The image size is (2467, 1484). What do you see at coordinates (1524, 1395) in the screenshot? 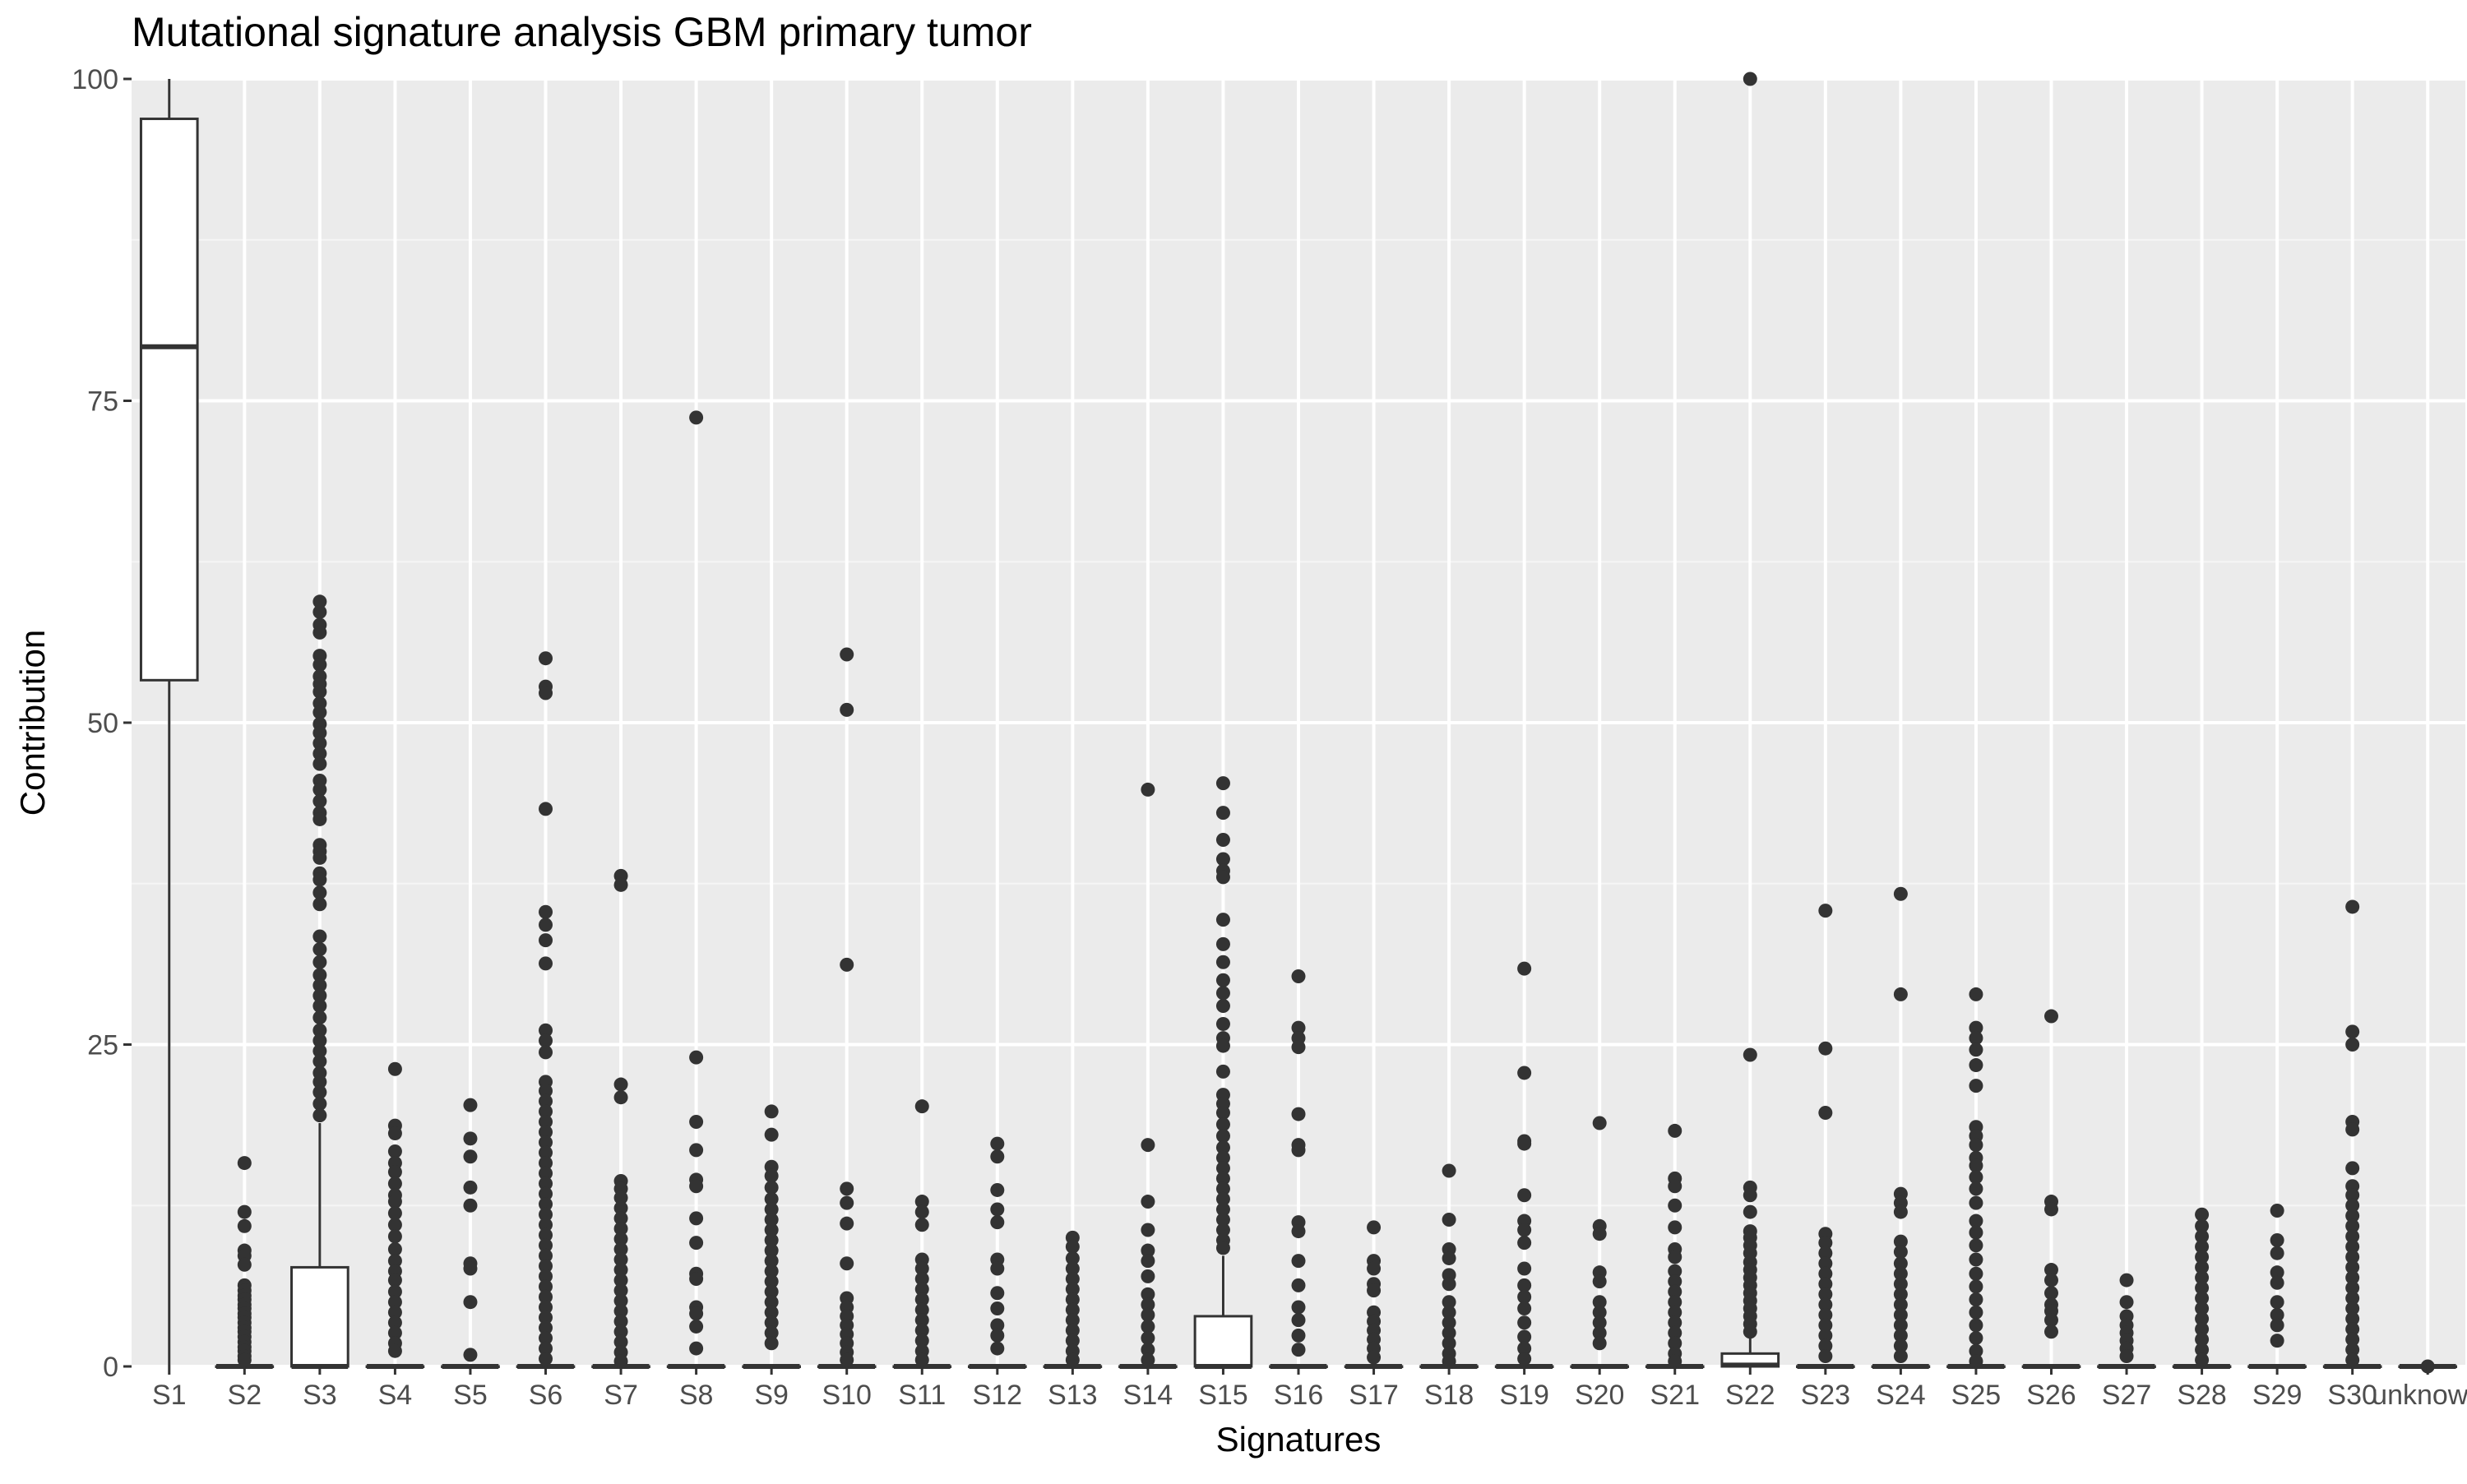
I see `x-tick-label: S19` at bounding box center [1524, 1395].